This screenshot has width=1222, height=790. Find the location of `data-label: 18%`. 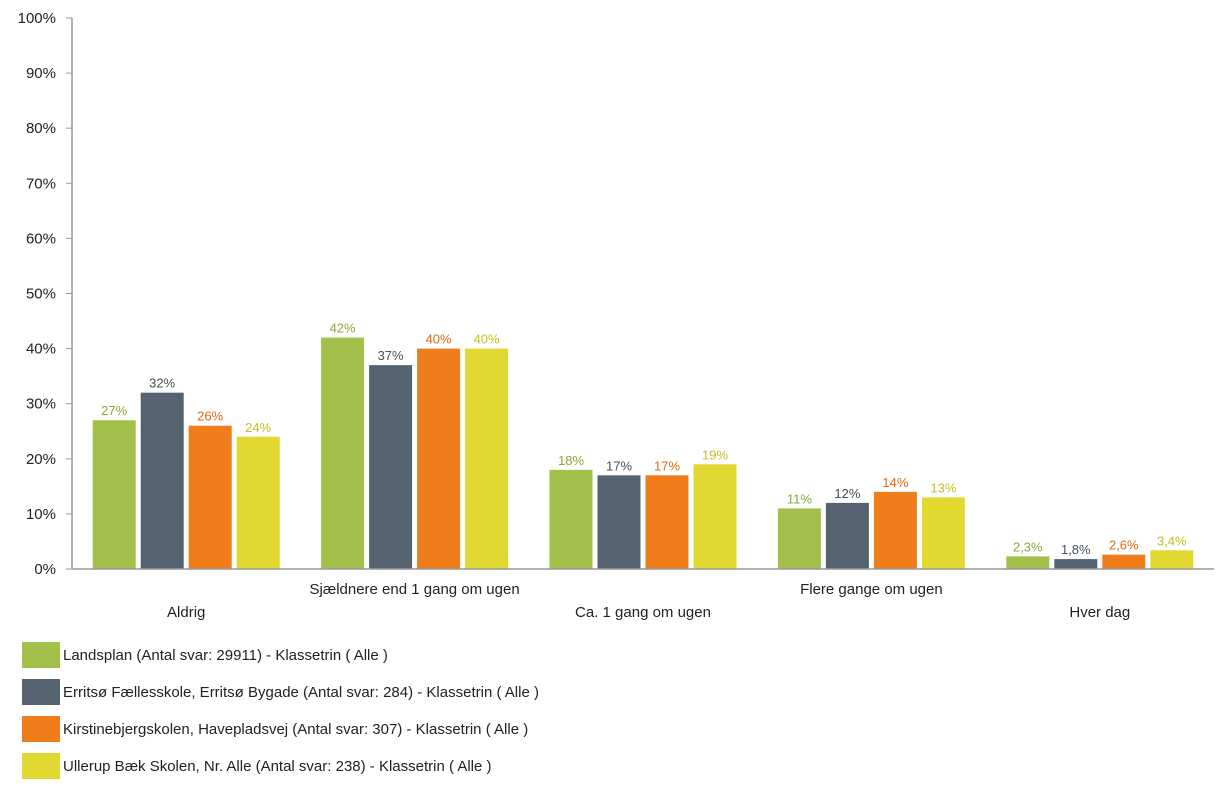

data-label: 18% is located at coordinates (571, 460).